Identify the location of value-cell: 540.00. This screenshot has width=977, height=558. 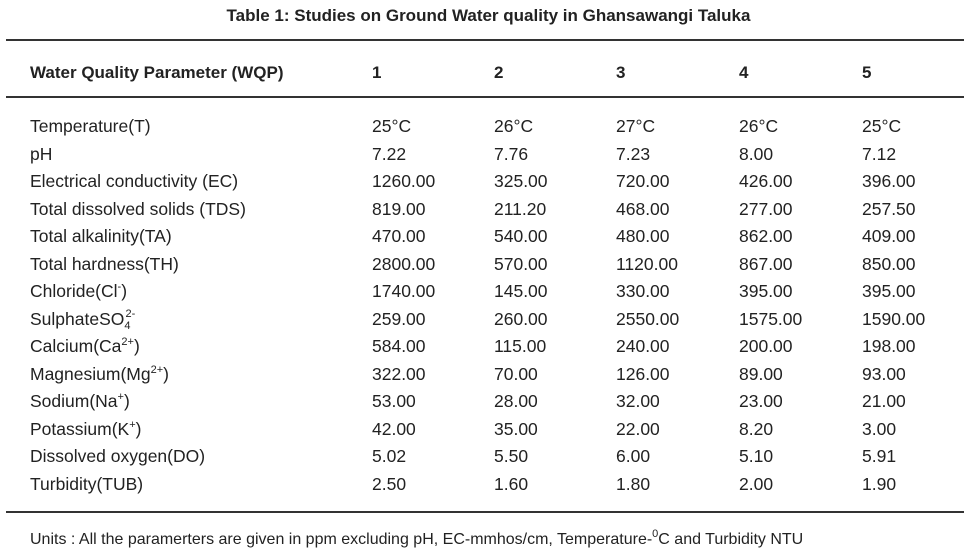
(521, 236).